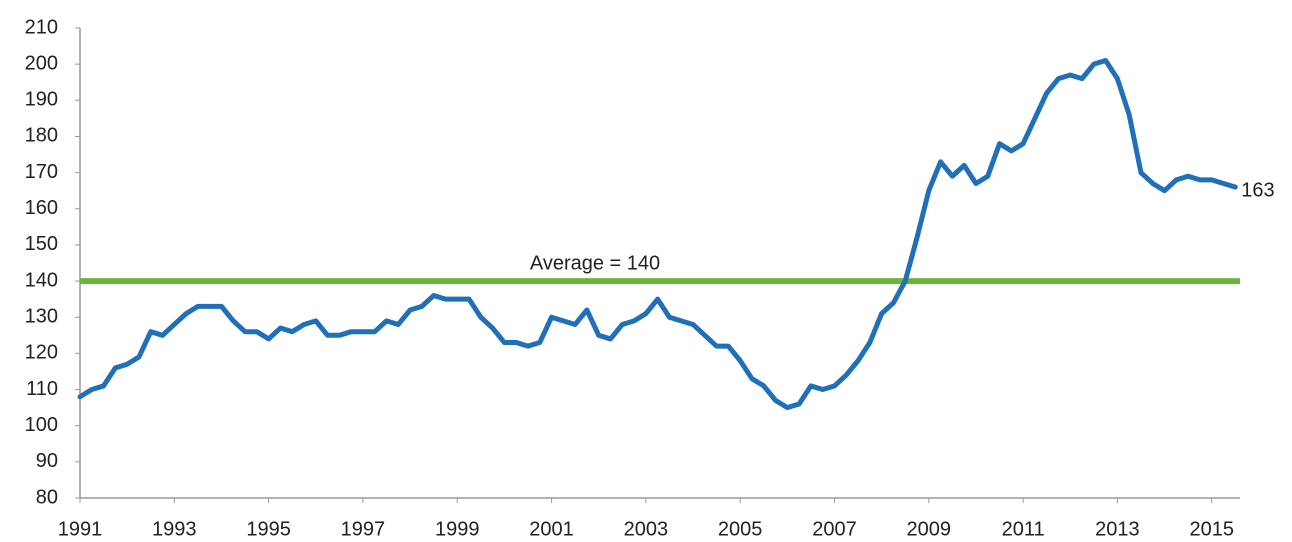 The height and width of the screenshot is (542, 1292). I want to click on x-tick-label: 2011, so click(1023, 529).